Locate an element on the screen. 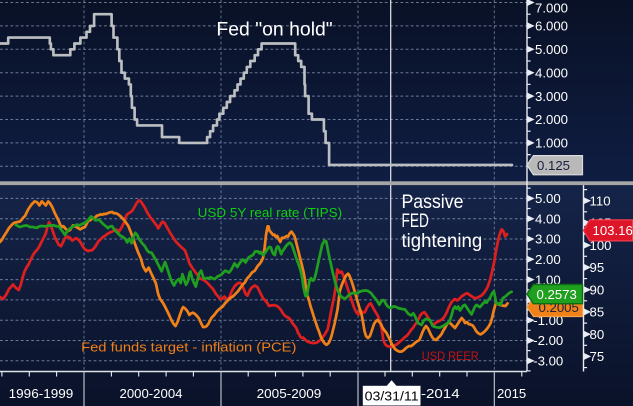  svg-text: USD 5Y real rate (TIPS) is located at coordinates (270, 212).